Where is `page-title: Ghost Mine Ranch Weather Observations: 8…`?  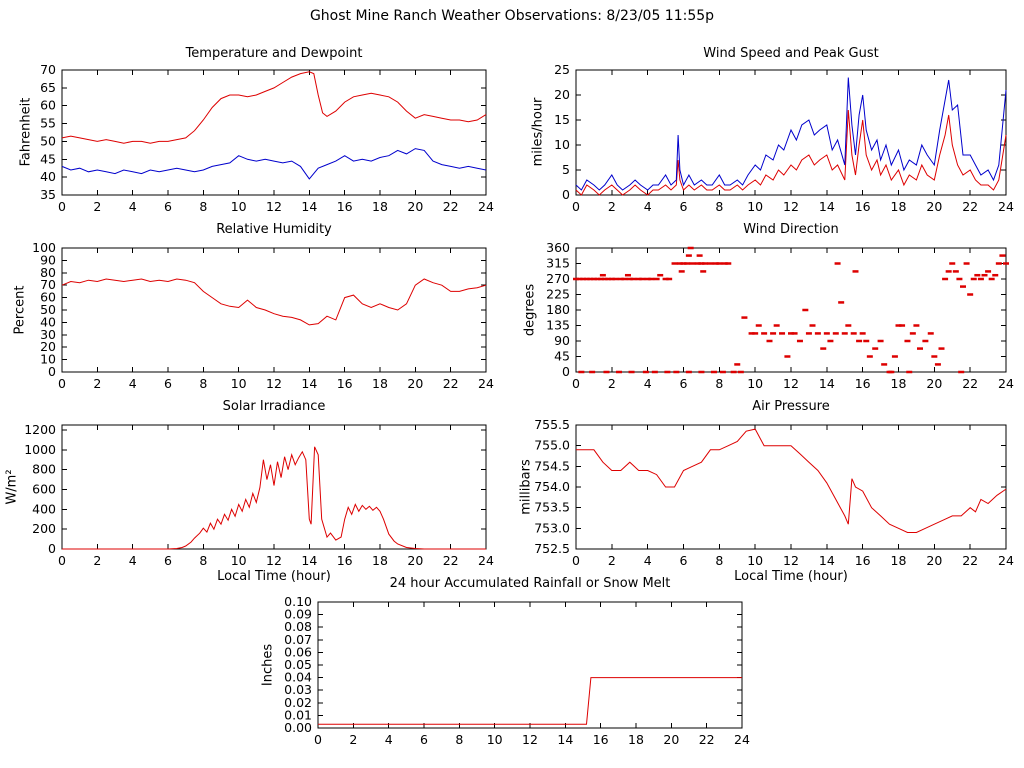
page-title: Ghost Mine Ranch Weather Observations: 8… is located at coordinates (512, 16).